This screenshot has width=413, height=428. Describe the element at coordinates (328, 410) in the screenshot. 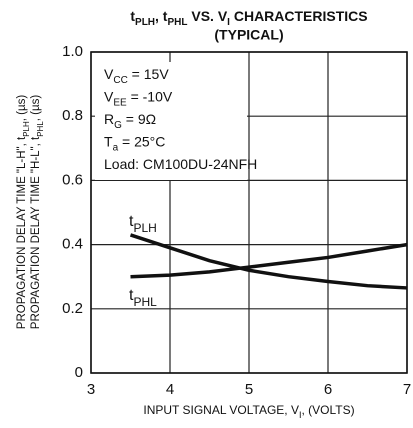

I see `text-run: , (VOLTS)` at that location.